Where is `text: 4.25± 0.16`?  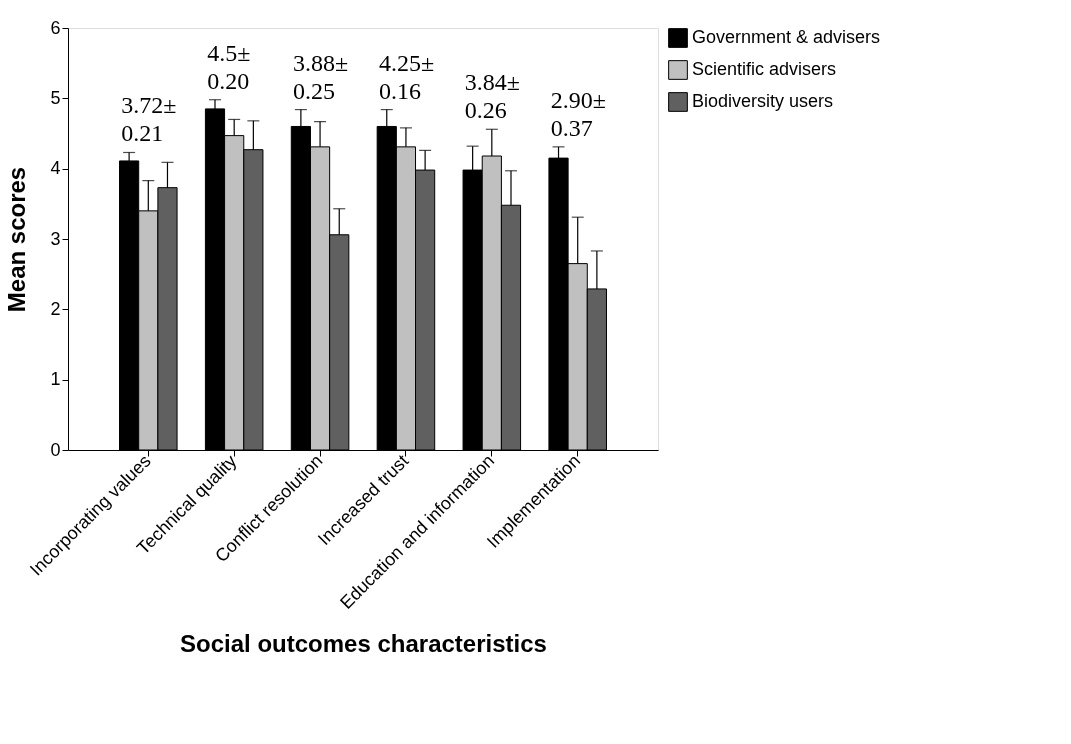
text: 4.25± 0.16 is located at coordinates (406, 76).